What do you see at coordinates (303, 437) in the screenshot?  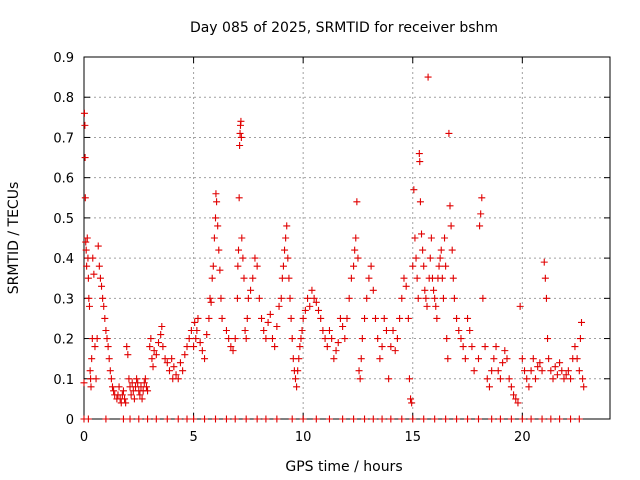 I see `x-tick-label: 10` at bounding box center [303, 437].